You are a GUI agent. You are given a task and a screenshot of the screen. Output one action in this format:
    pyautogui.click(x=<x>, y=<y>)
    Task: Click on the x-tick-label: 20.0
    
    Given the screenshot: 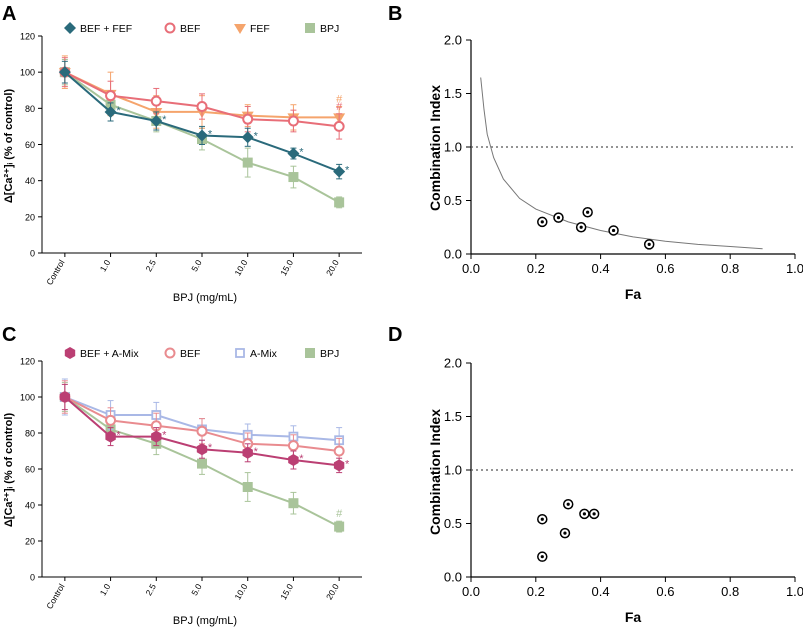 What is the action you would take?
    pyautogui.click(x=332, y=268)
    